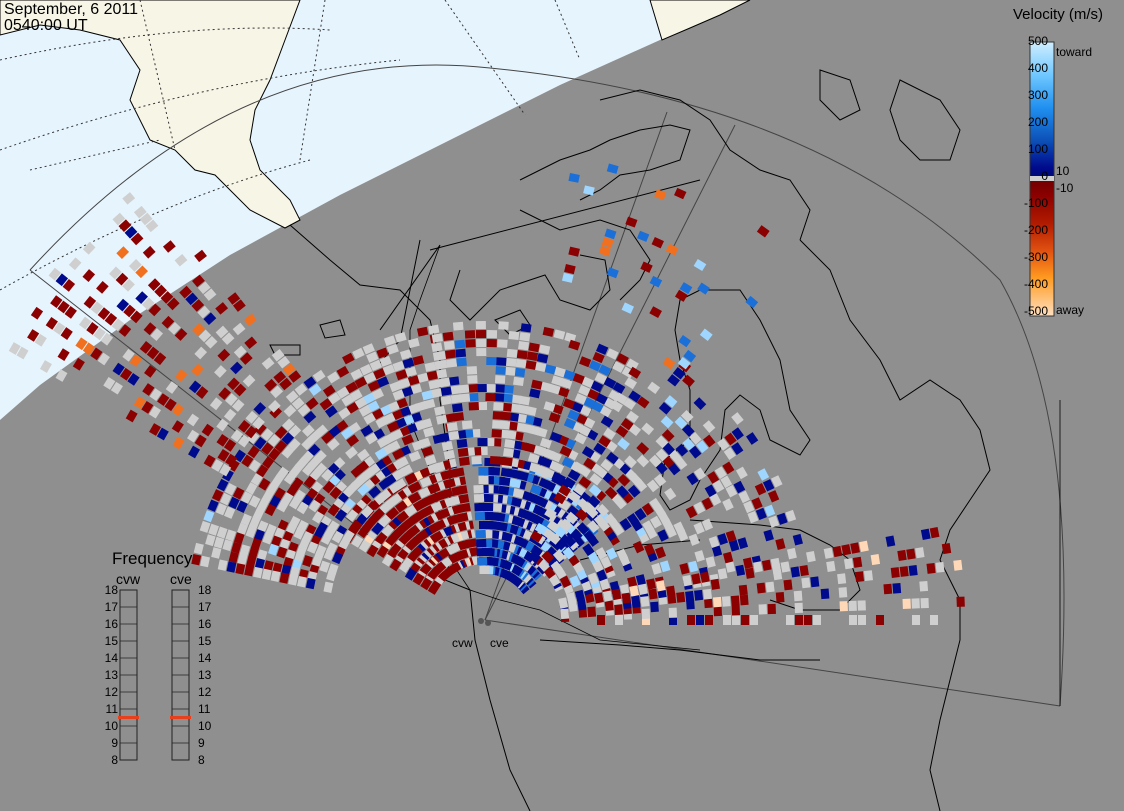  What do you see at coordinates (1037, 68) in the screenshot?
I see `velocity-tick-400: 400` at bounding box center [1037, 68].